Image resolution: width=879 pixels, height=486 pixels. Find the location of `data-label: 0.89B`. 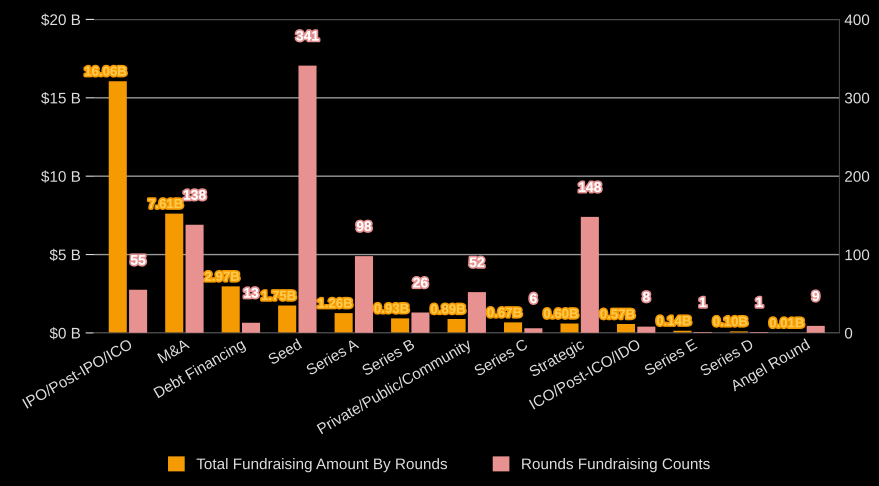

data-label: 0.89B is located at coordinates (448, 309).